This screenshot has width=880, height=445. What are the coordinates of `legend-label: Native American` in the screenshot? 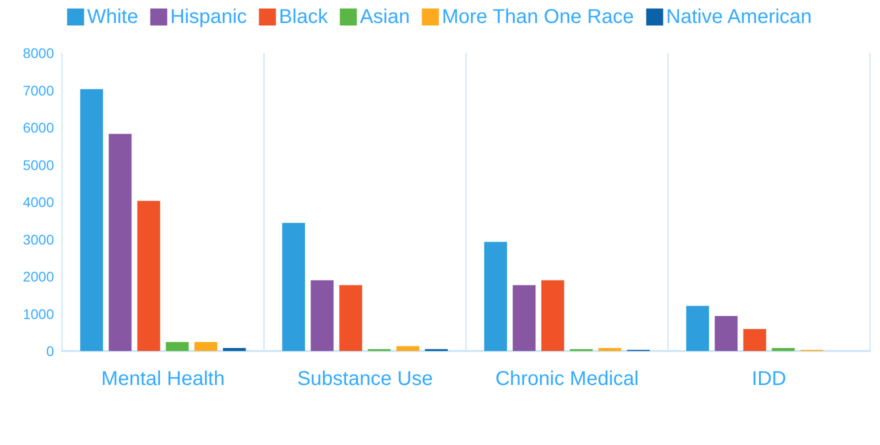 It's located at (739, 17).